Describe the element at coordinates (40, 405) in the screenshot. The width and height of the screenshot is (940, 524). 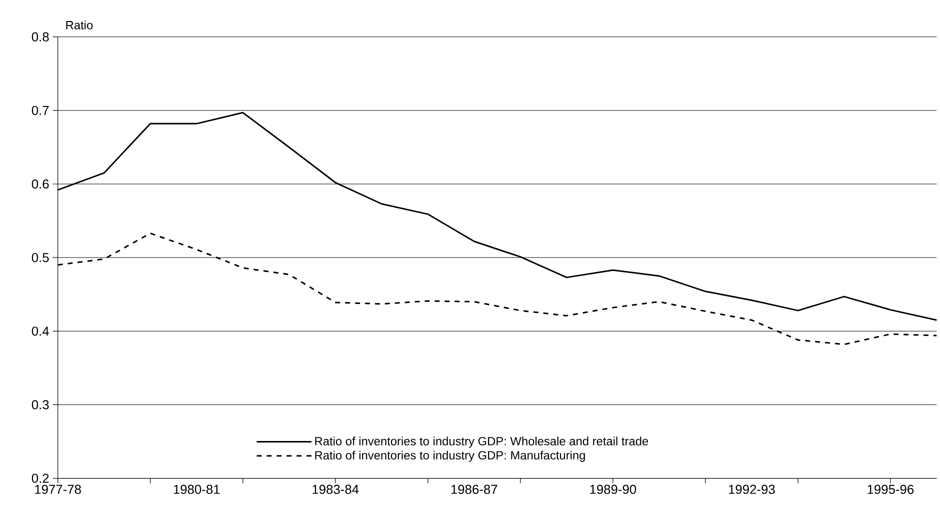
I see `y-tick-label: 0.3` at that location.